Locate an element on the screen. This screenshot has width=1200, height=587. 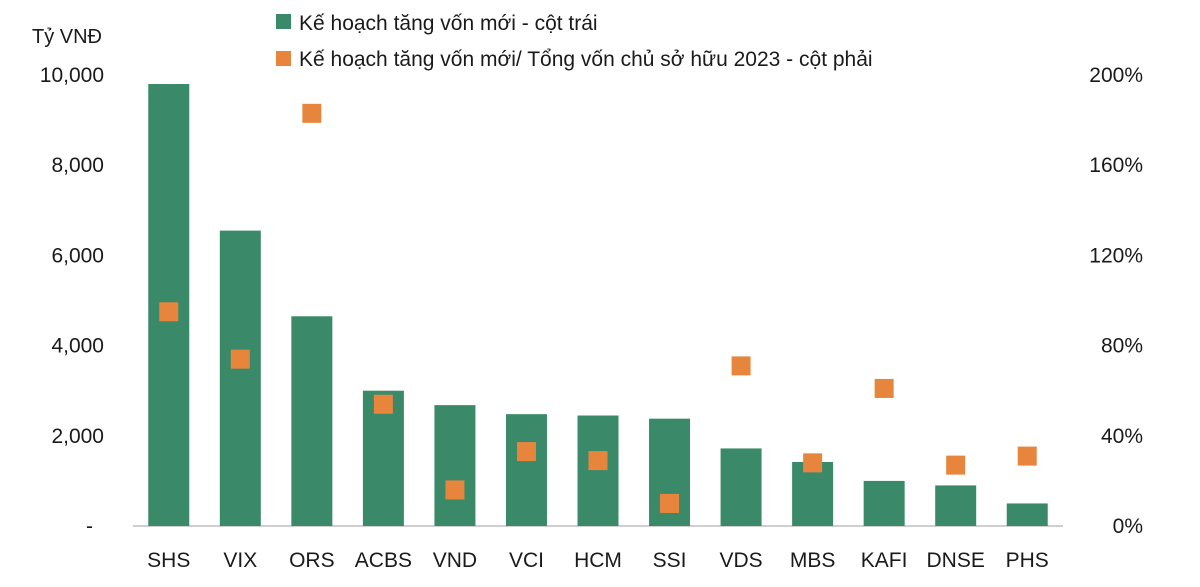
marker-dnse is located at coordinates (956, 465).